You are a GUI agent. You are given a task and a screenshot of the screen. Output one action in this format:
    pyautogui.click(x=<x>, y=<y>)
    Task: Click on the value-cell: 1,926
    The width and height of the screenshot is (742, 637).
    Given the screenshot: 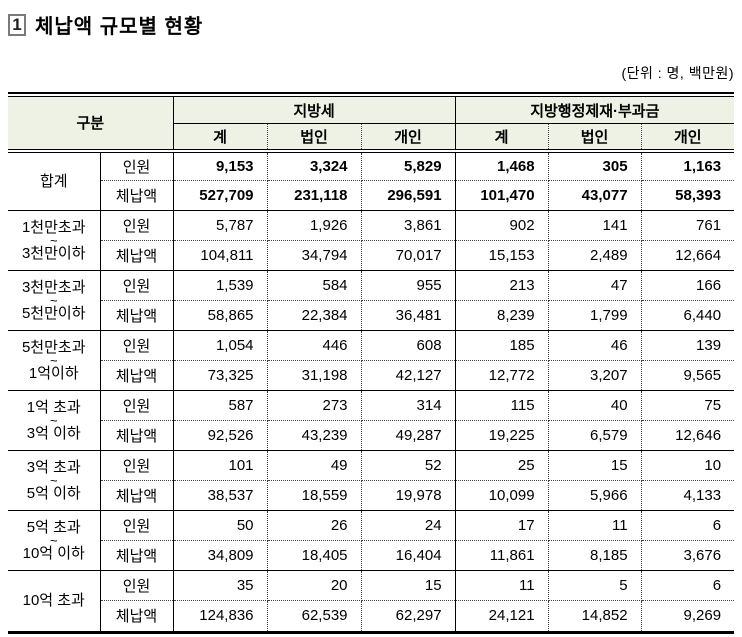 What is the action you would take?
    pyautogui.click(x=314, y=225)
    